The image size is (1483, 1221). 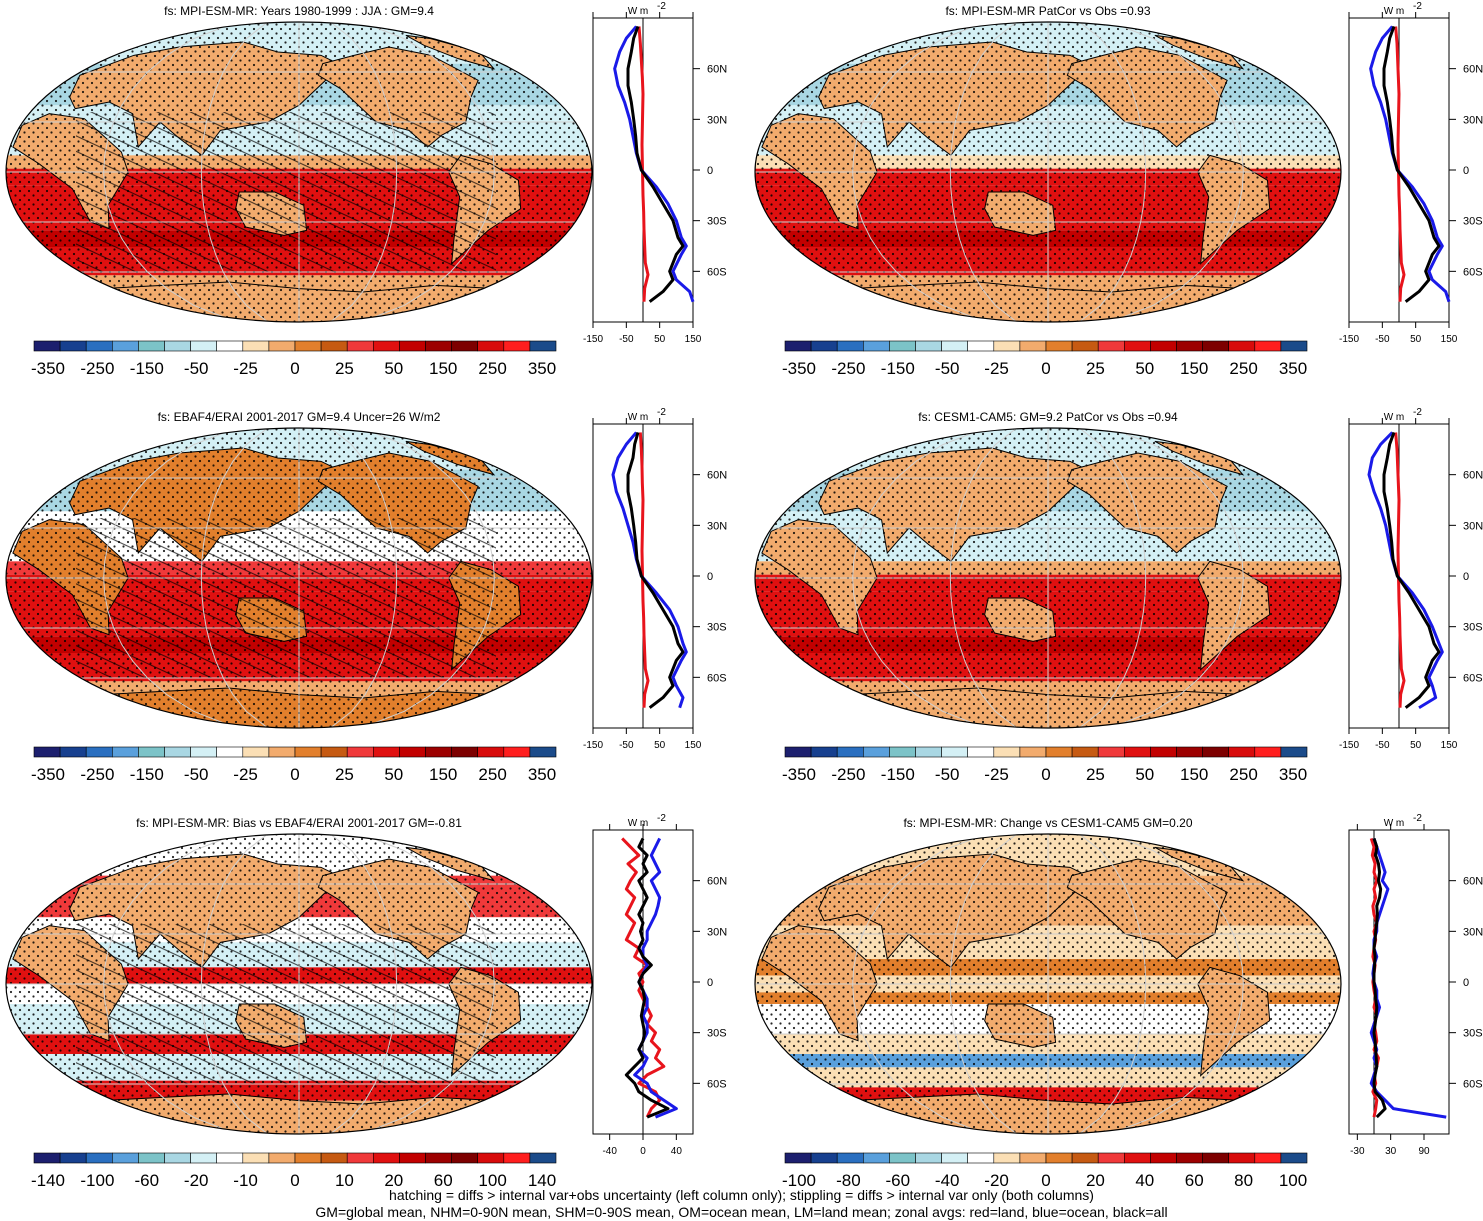 I want to click on zonal-frame, so click(x=1399, y=982).